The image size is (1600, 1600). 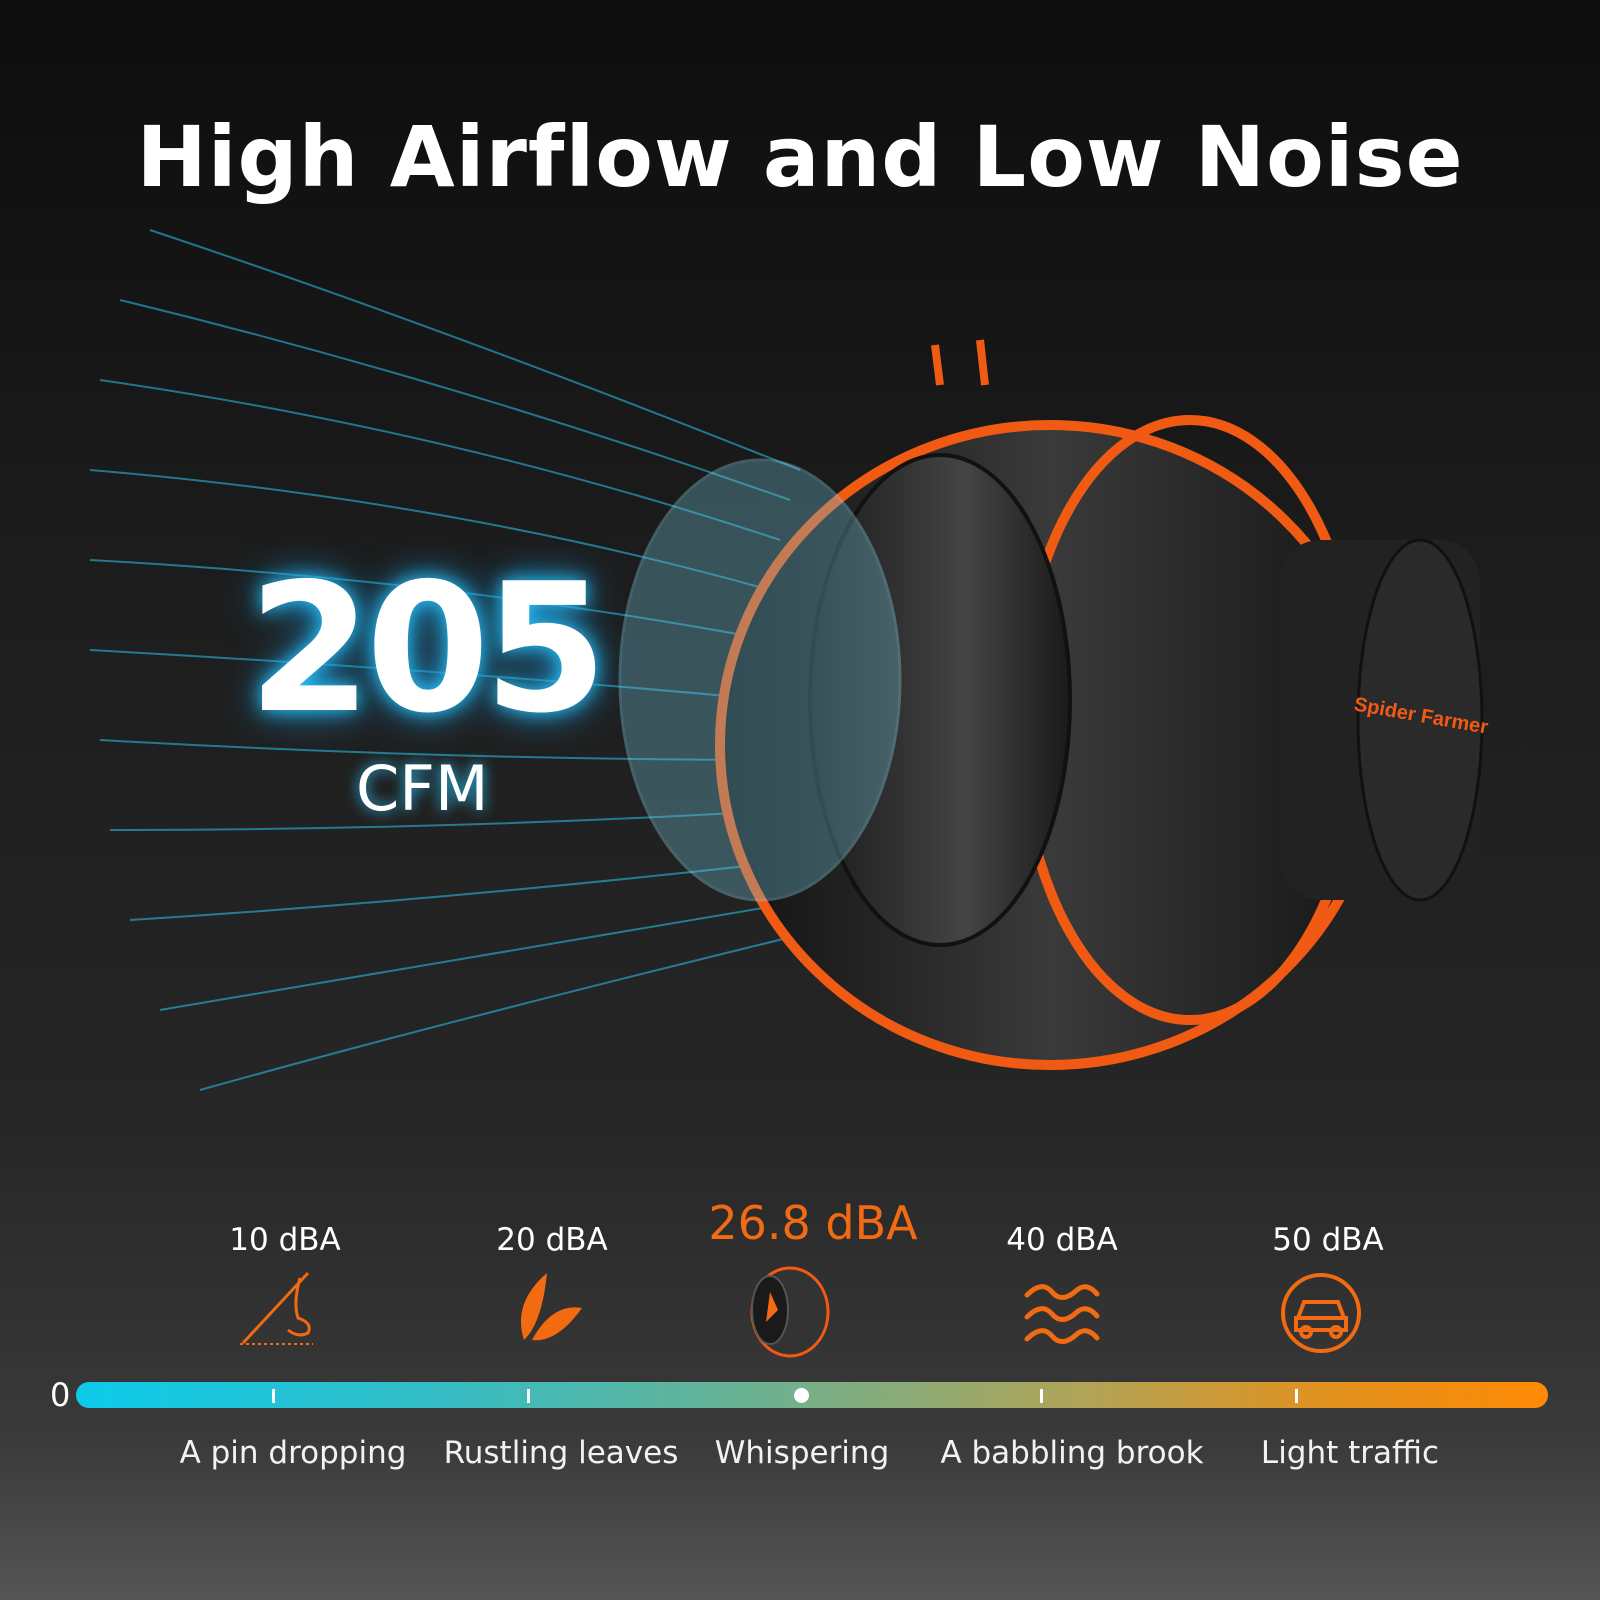 I want to click on level-value: 40 dBA, so click(x=1062, y=1240).